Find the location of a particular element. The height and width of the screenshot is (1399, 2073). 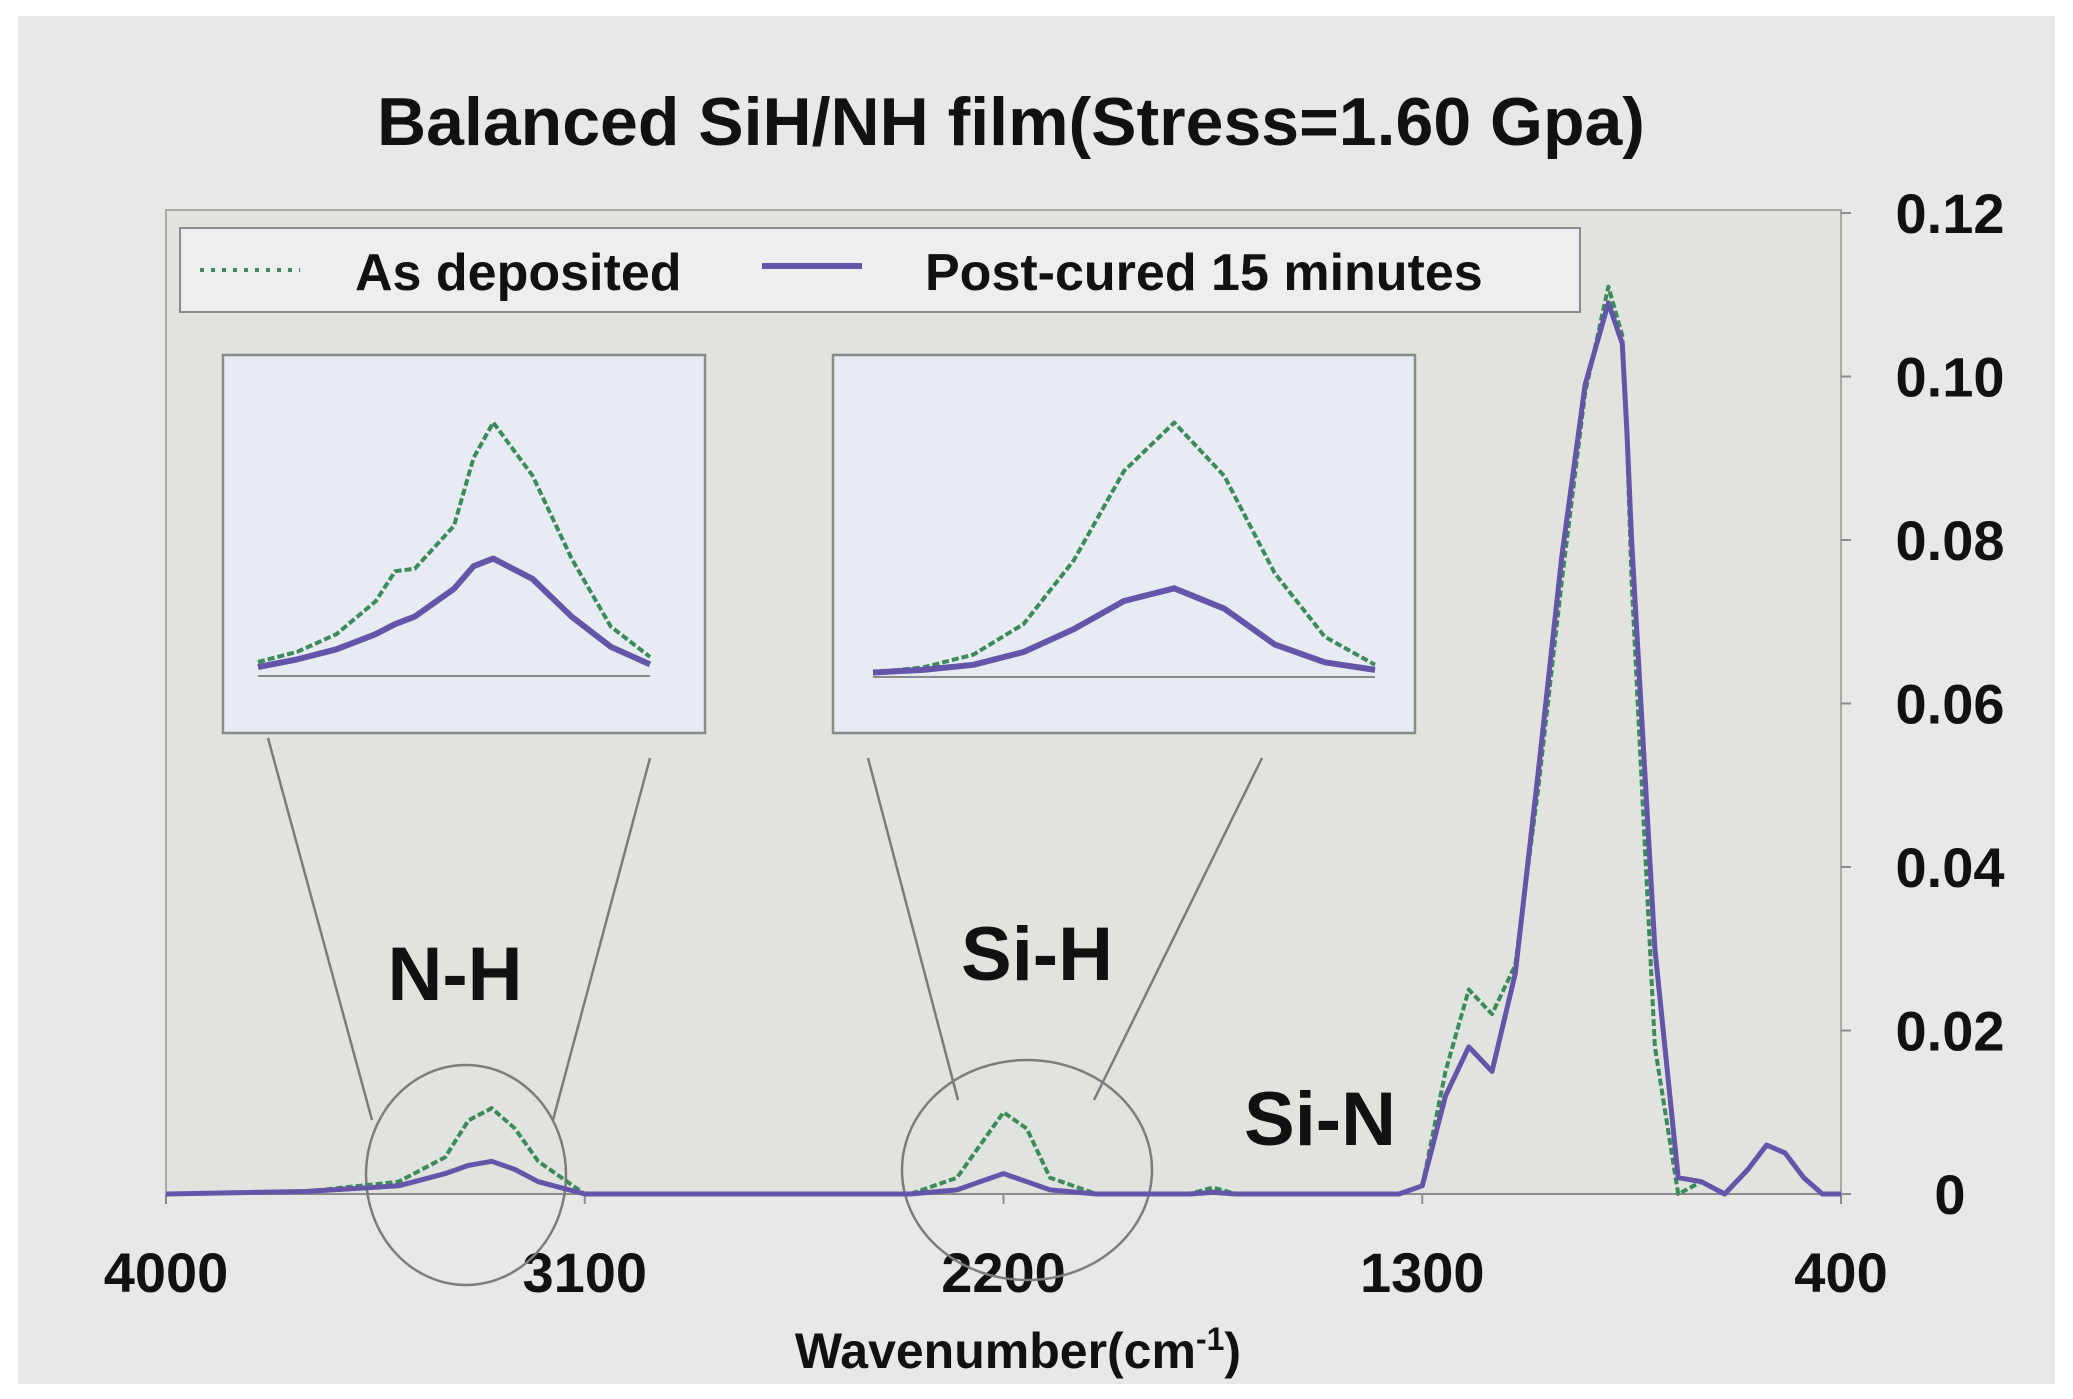

inset-sih-lines is located at coordinates (1124, 548).